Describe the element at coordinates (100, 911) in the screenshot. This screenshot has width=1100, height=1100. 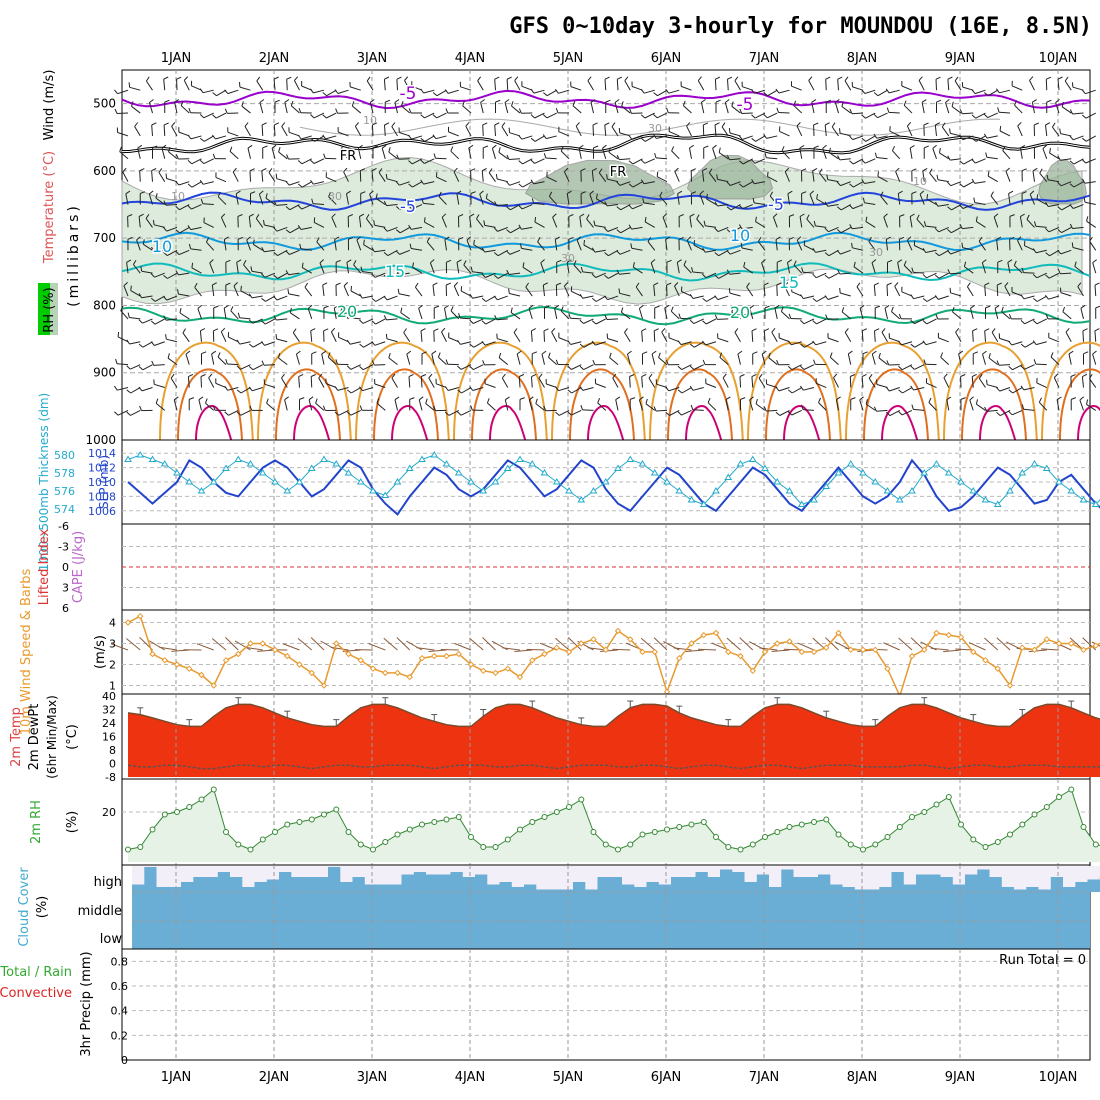
I see `cloud-row-label: middle` at that location.